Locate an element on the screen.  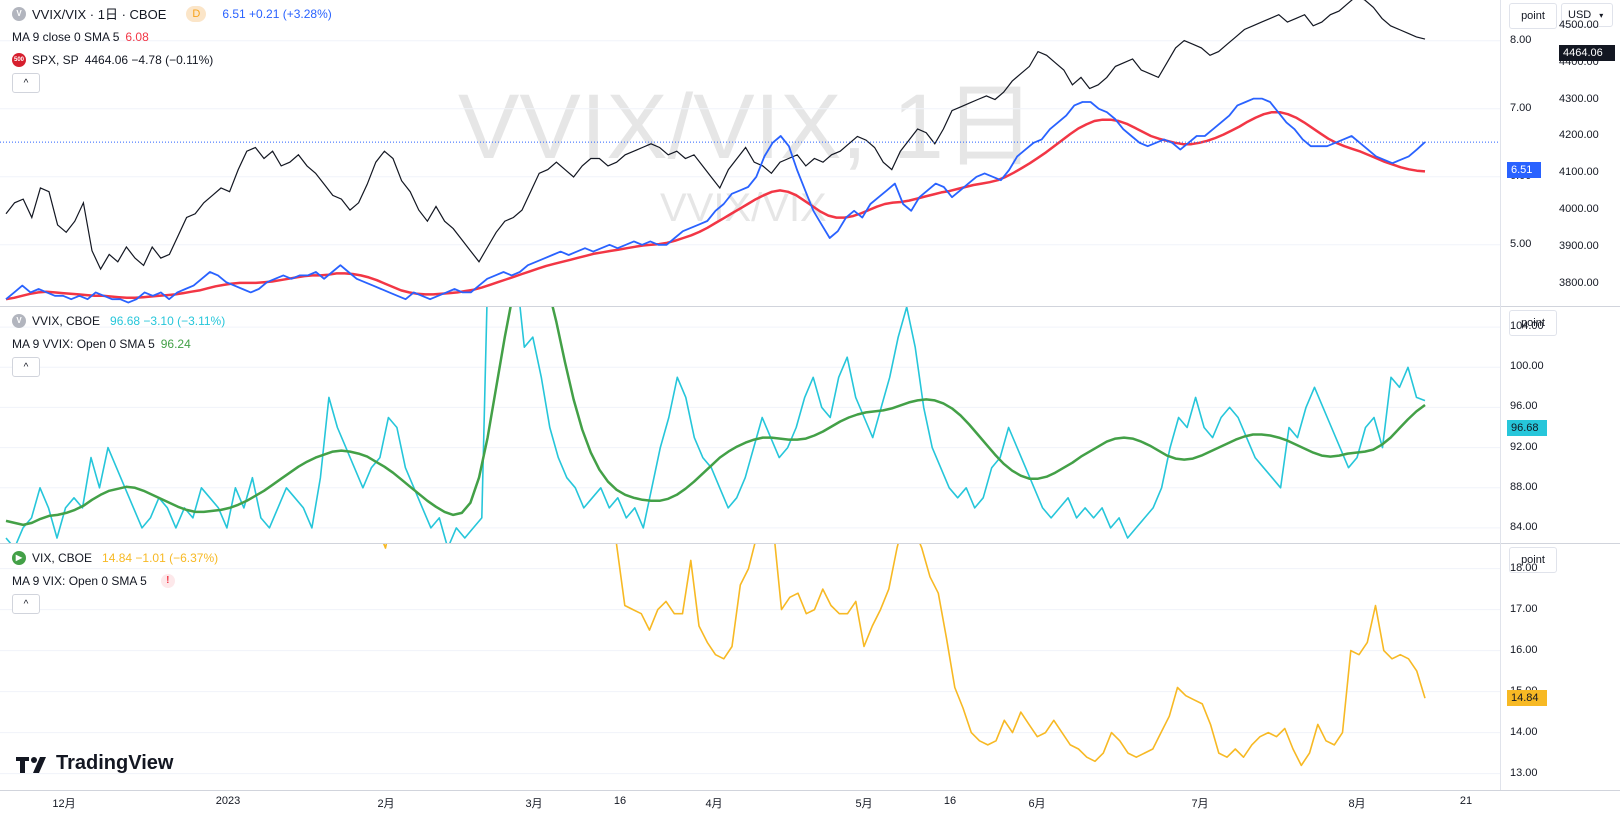
currency-label: USD is located at coordinates (1580, 15).